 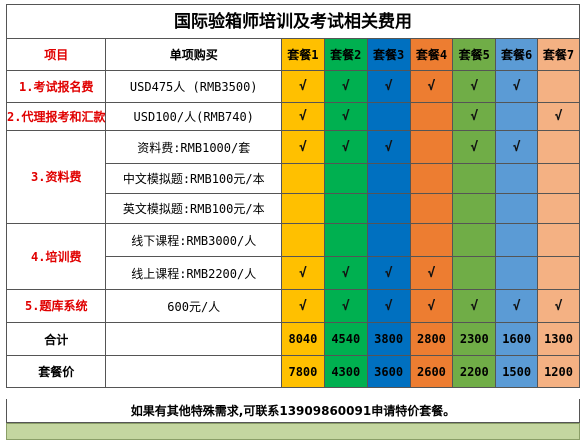 I want to click on category-label: 1.考试报名费, so click(x=56, y=86).